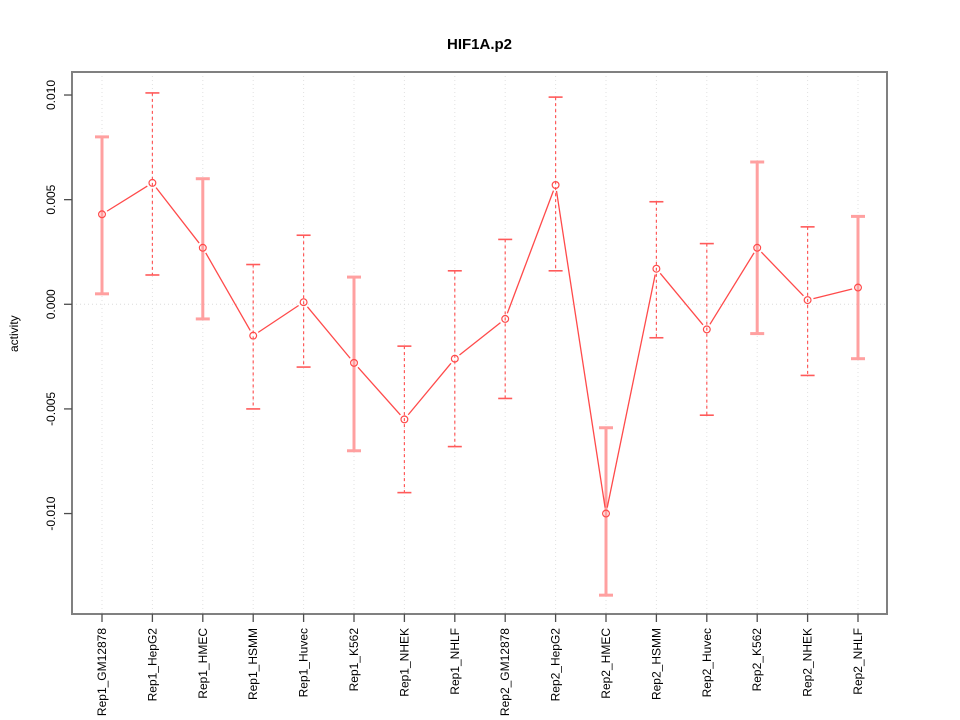 Image resolution: width=960 pixels, height=720 pixels. I want to click on x-category-label: Rep2_HMEC, so click(606, 663).